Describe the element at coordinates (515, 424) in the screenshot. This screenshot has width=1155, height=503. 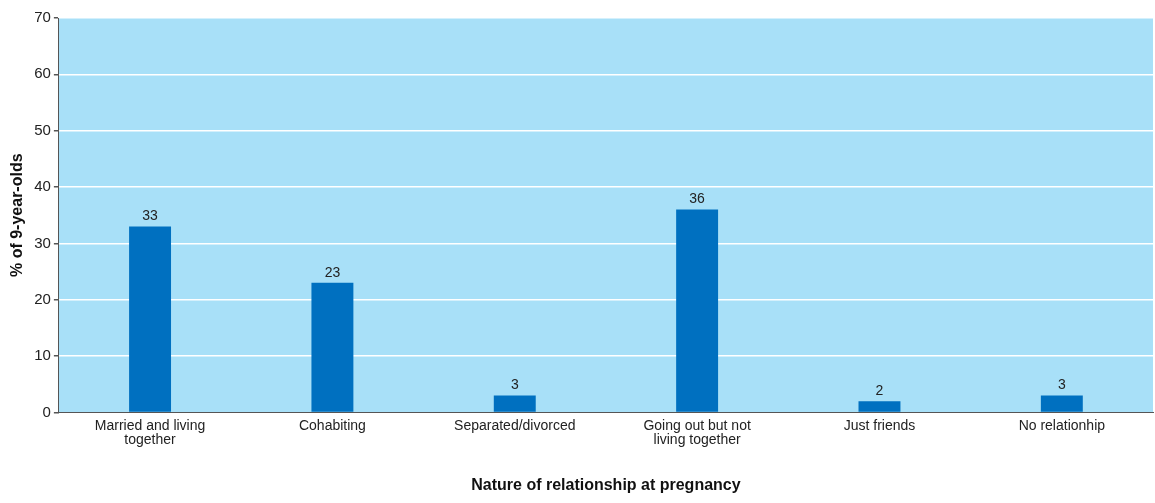
I see `x-tick-label: Separated/divorced` at that location.